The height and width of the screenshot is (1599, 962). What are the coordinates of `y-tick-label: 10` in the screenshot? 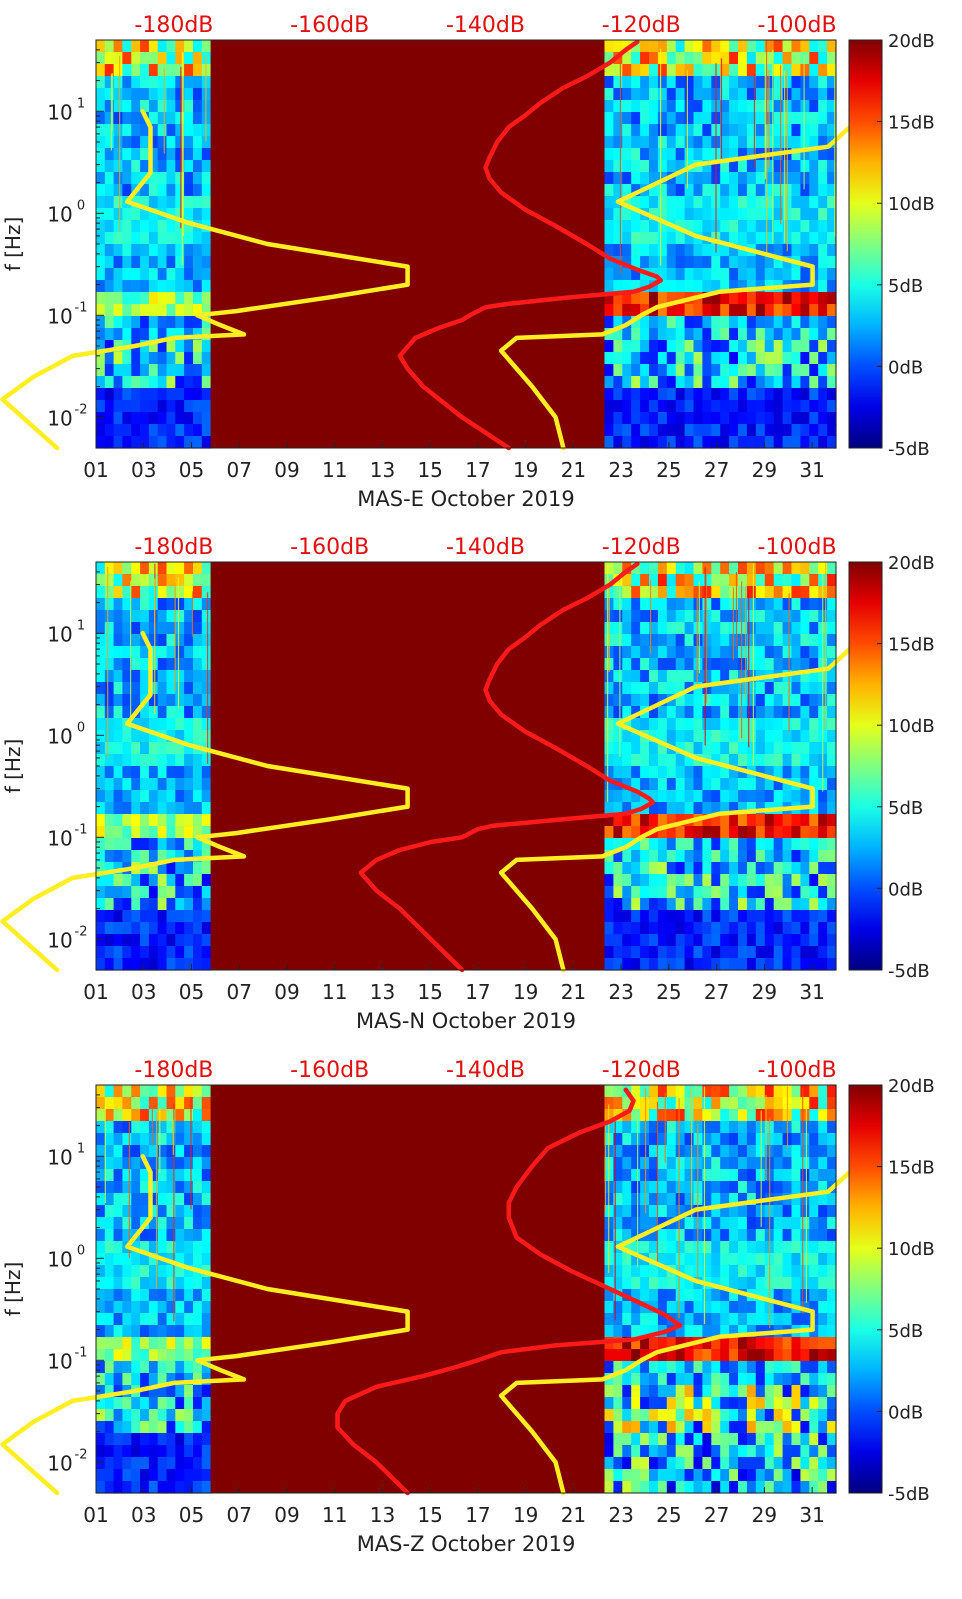 It's located at (59, 316).